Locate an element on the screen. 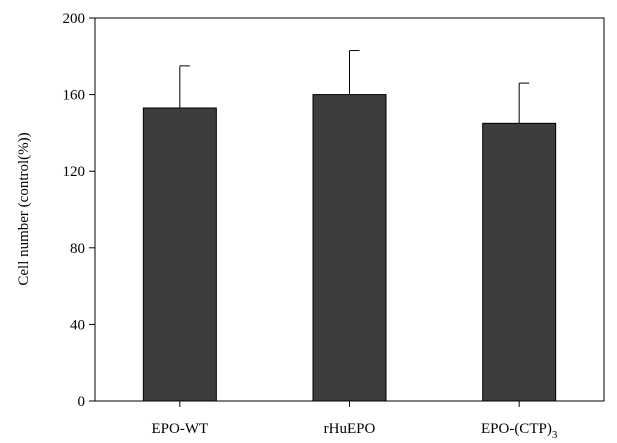 Image resolution: width=617 pixels, height=443 pixels. x-tick-label: EPO-(CTP)3 is located at coordinates (519, 431).